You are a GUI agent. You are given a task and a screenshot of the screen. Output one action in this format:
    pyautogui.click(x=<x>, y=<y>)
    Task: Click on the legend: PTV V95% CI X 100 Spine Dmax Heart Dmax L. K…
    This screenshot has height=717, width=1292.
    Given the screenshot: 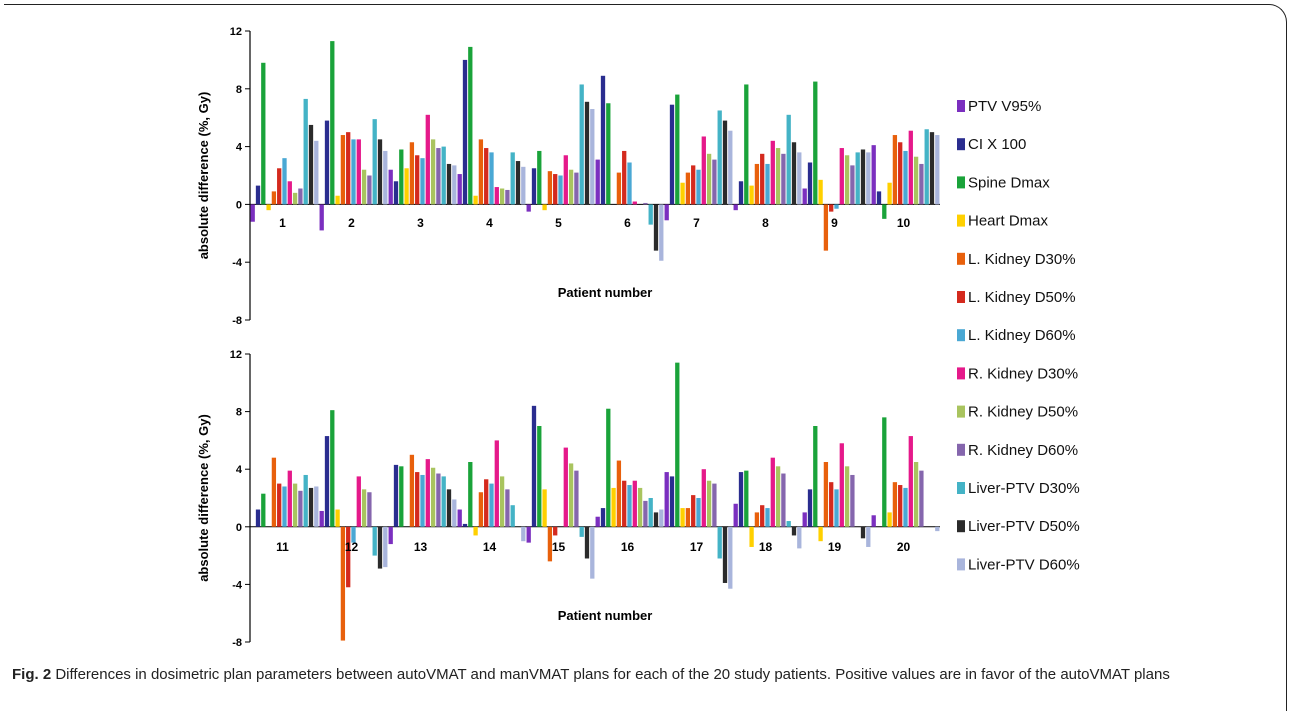 What is the action you would take?
    pyautogui.click(x=1018, y=335)
    